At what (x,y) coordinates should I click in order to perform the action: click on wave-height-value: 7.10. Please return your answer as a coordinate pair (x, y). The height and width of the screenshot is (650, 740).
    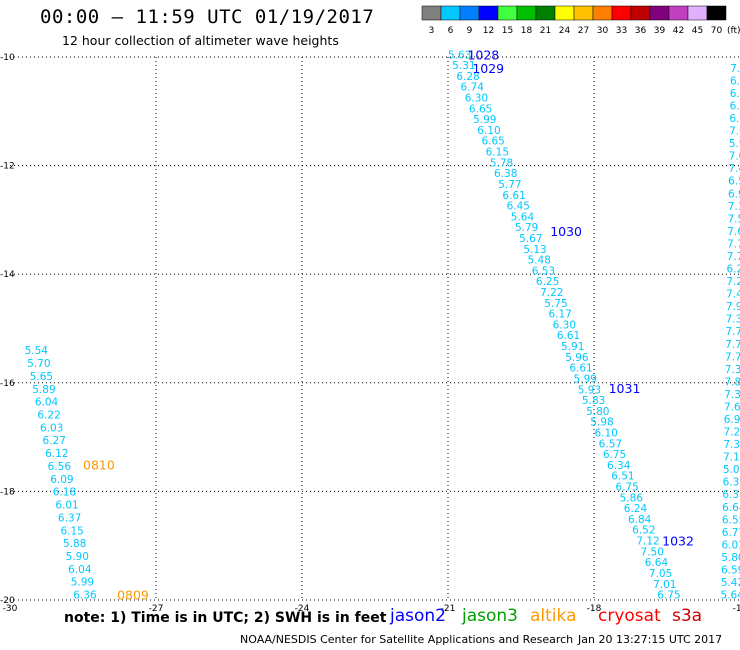
    Looking at the image, I should click on (734, 207).